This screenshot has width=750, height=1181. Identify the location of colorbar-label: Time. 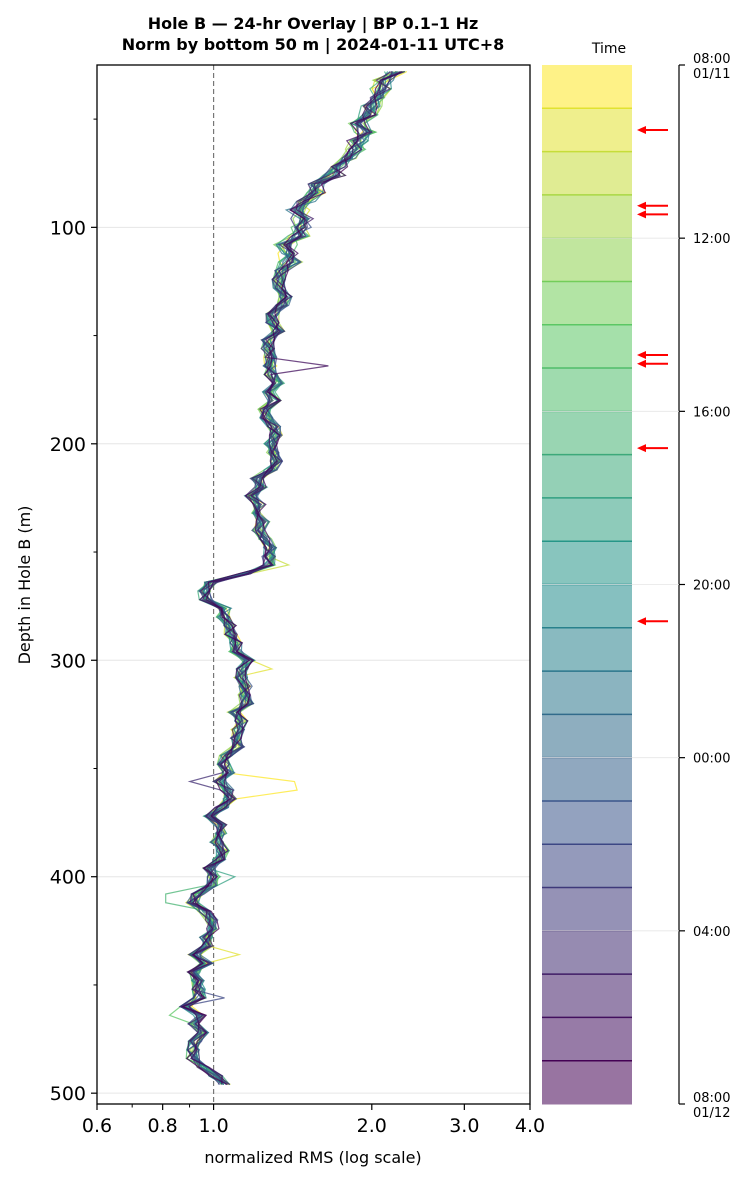
(608, 49).